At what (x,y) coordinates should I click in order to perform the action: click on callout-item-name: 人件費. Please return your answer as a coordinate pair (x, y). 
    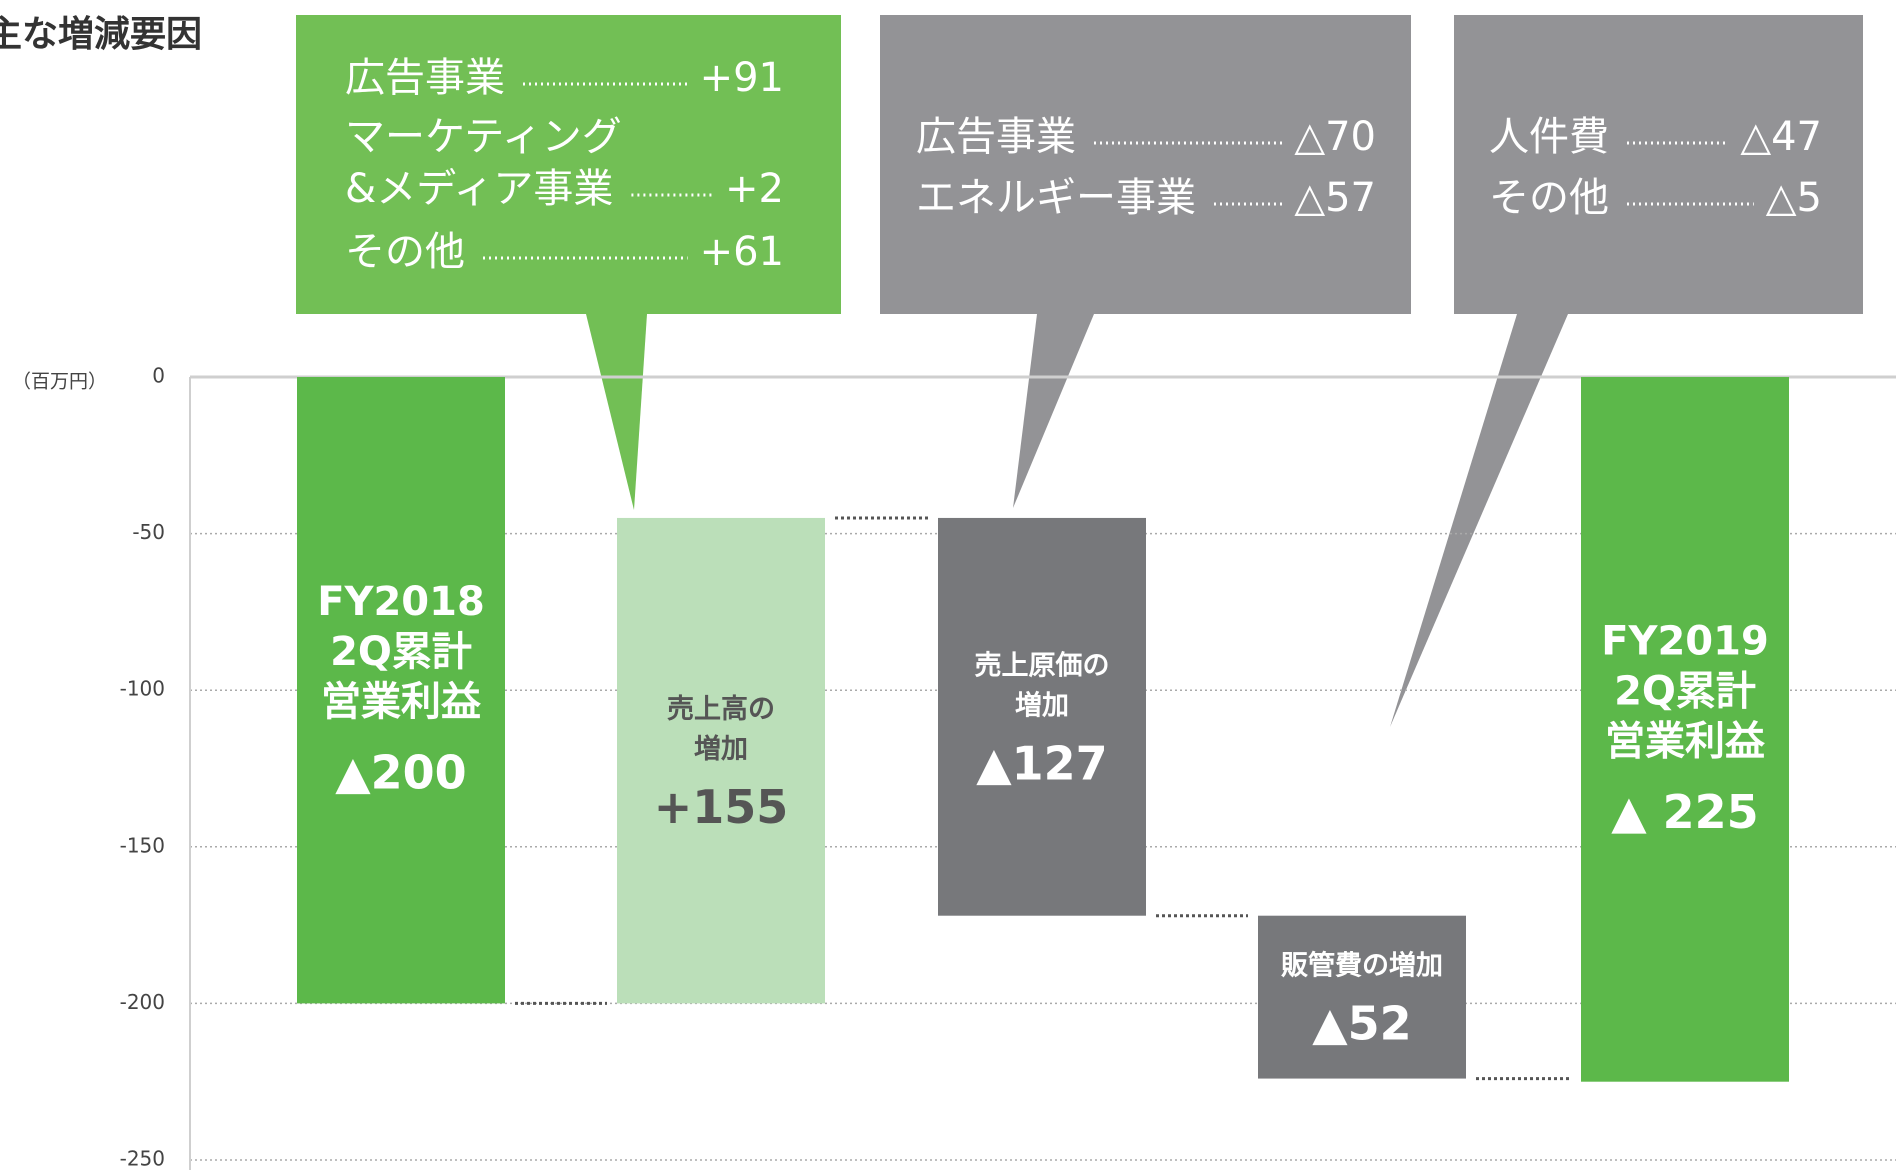
    Looking at the image, I should click on (1549, 137).